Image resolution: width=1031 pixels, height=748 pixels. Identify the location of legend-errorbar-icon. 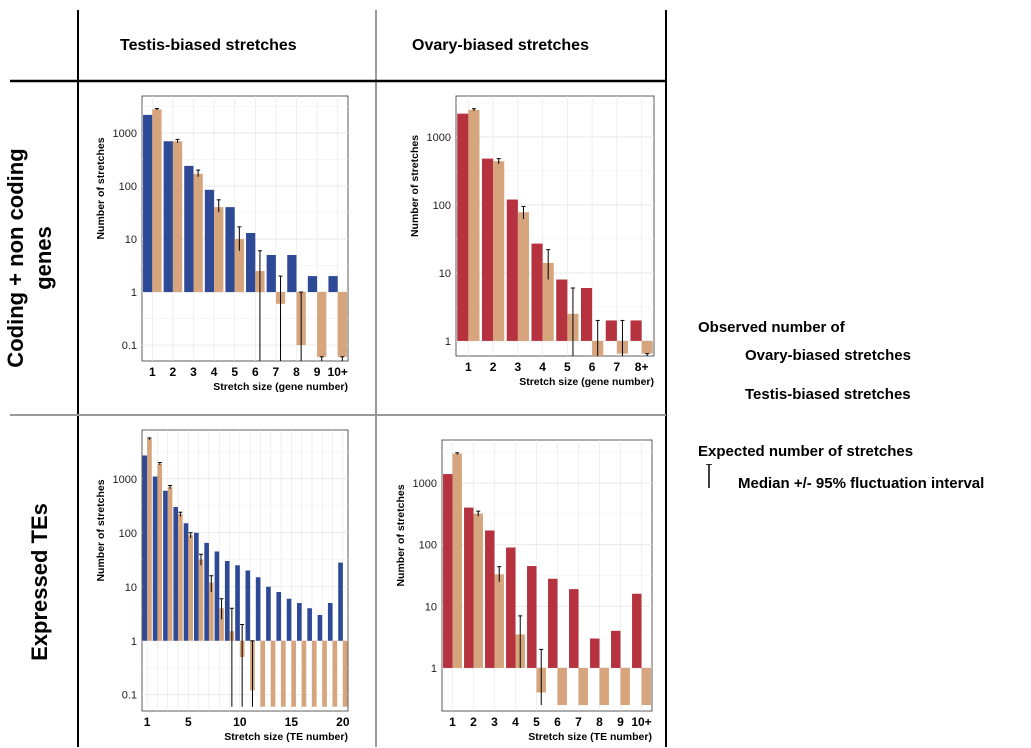
(709, 476).